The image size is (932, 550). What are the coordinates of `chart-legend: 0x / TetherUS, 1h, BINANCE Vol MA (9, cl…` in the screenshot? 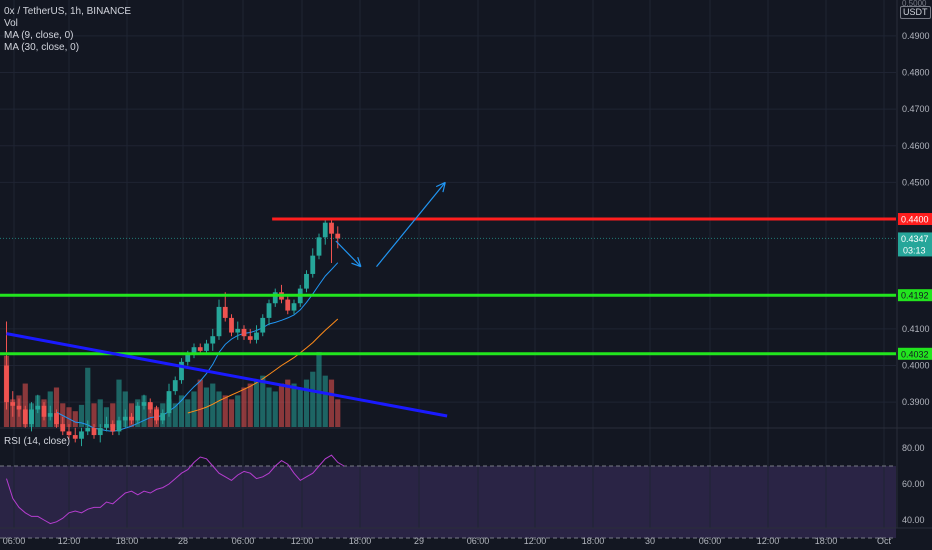 It's located at (67, 30).